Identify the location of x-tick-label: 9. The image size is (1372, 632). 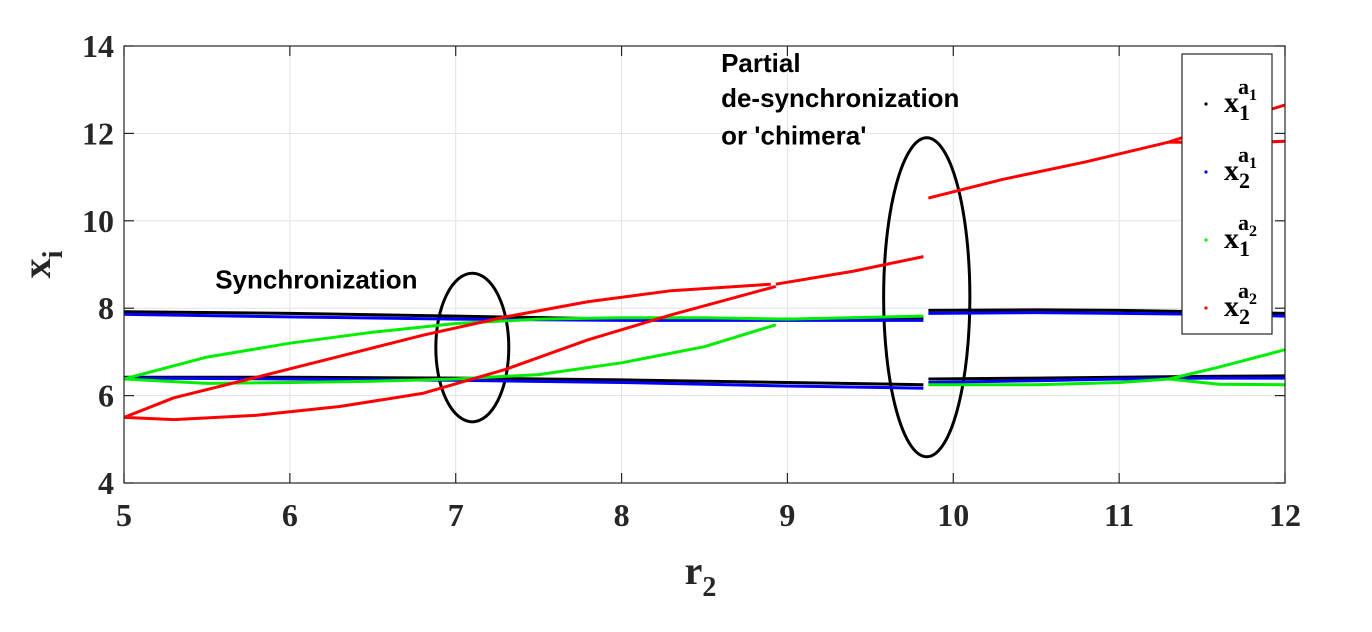
(787, 515).